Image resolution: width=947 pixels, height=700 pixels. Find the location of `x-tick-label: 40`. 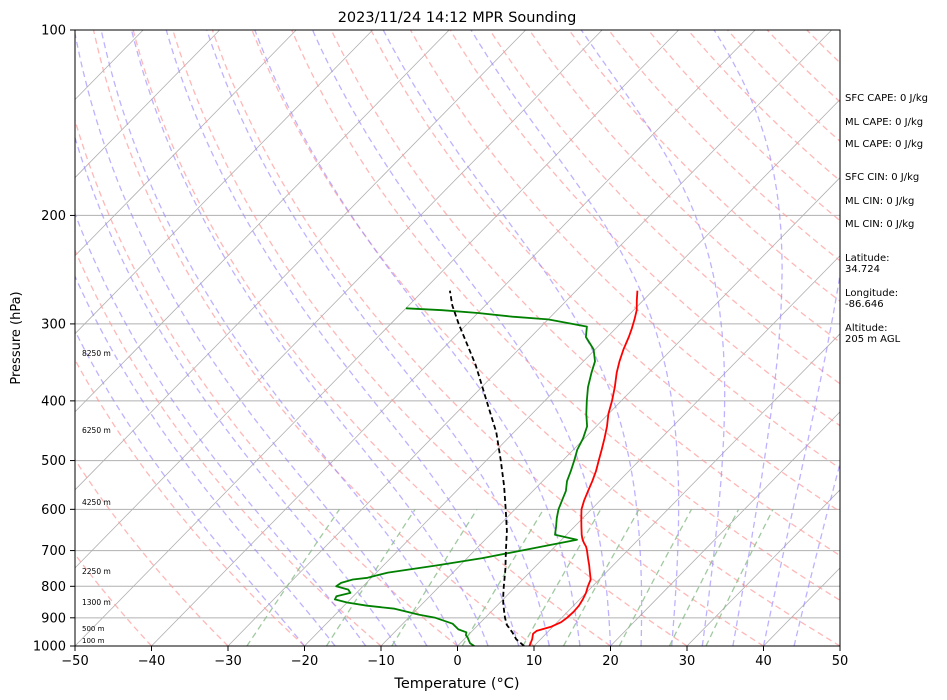

x-tick-label: 40 is located at coordinates (763, 661).